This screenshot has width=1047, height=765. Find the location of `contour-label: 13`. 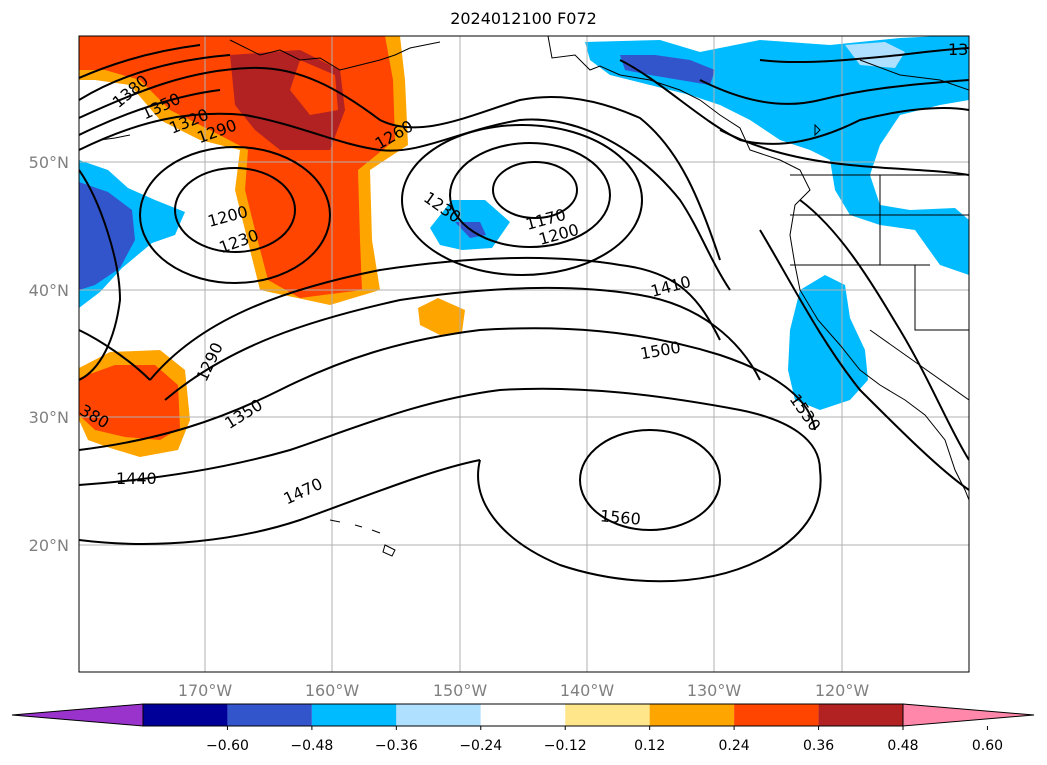

contour-label: 13 is located at coordinates (958, 49).